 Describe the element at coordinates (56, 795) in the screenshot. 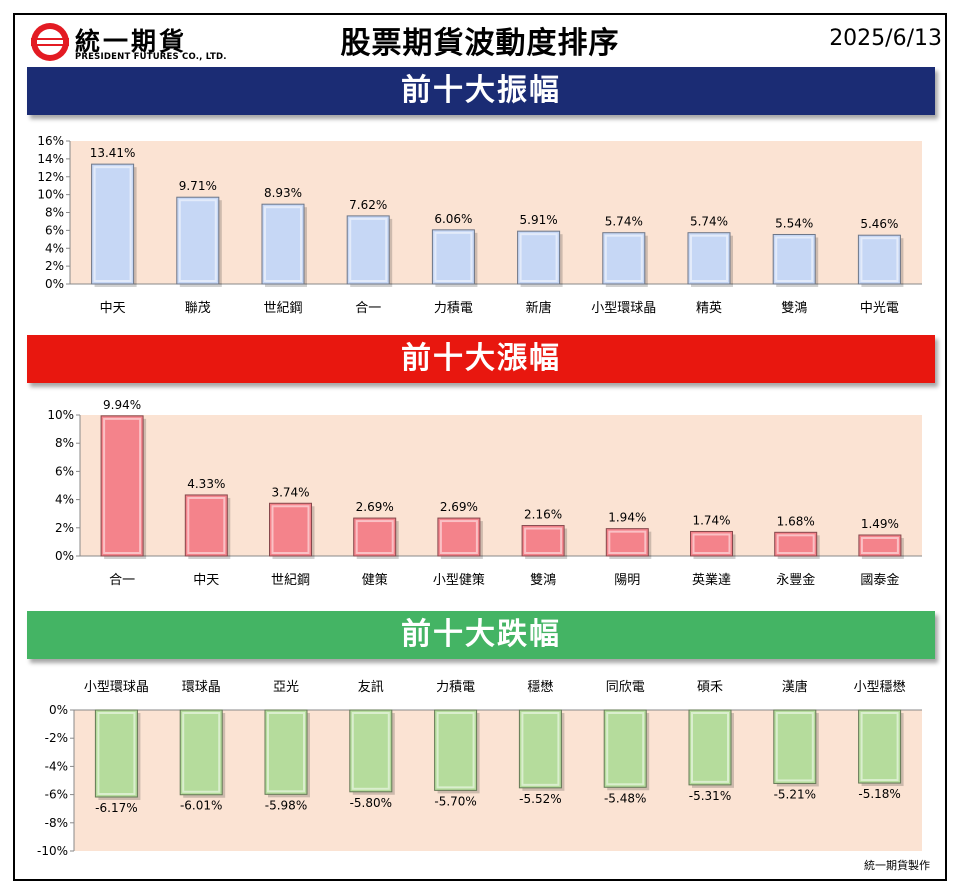

I see `y-tick-label: -6%` at that location.